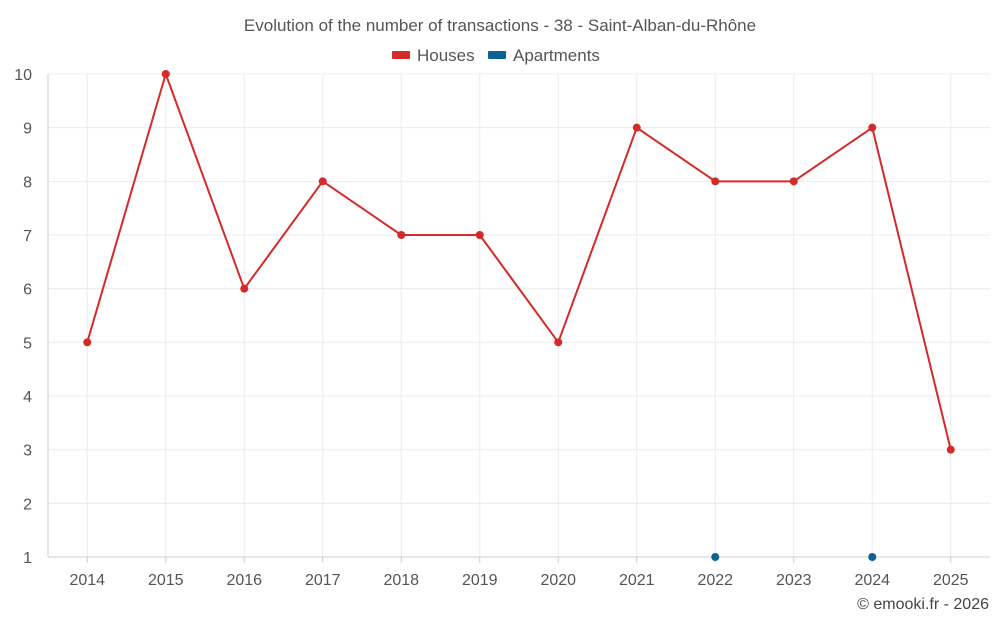  I want to click on data-point-apartments-2022: Apartments 2022: 1, so click(715, 557).